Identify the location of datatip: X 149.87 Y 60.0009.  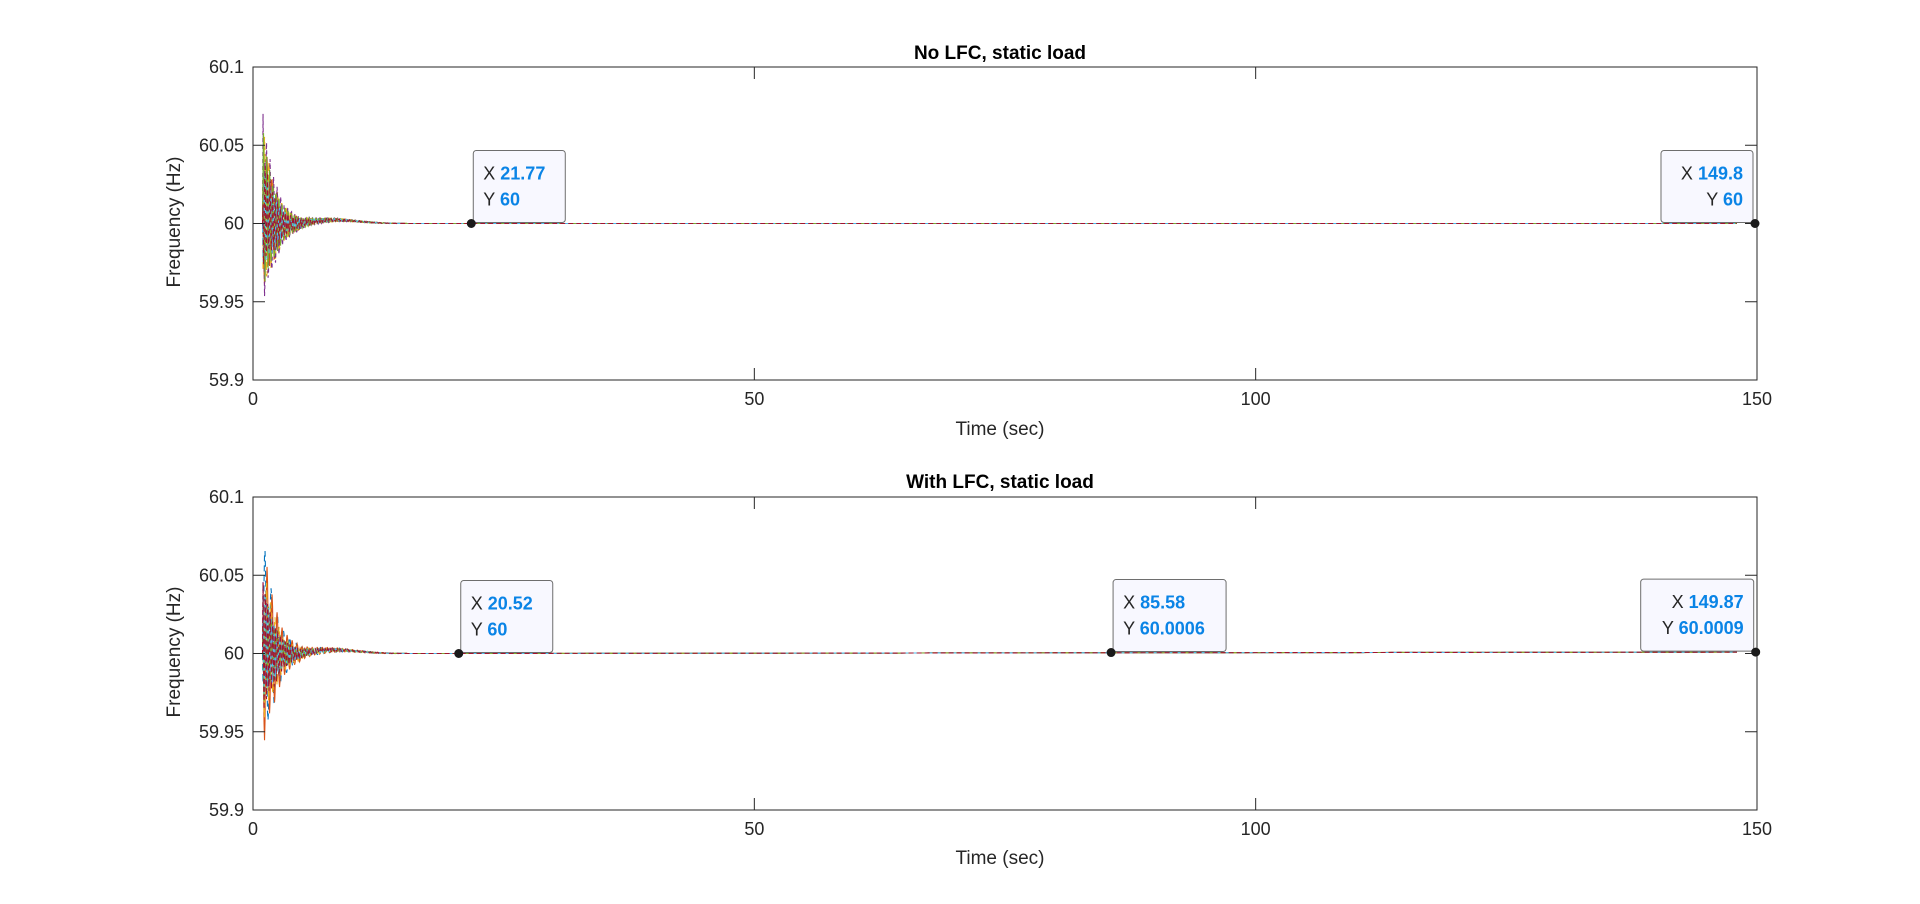
(1700, 617).